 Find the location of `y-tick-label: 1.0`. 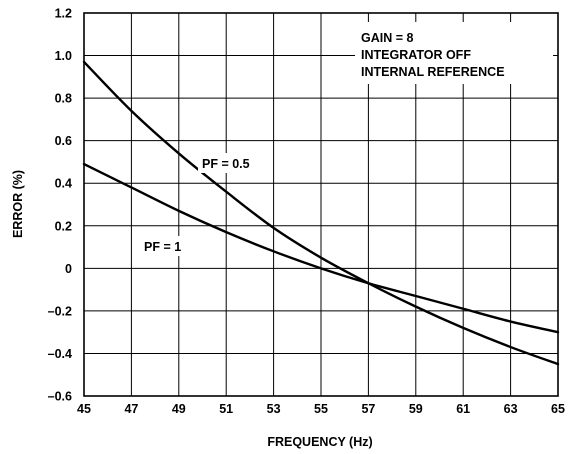

y-tick-label: 1.0 is located at coordinates (63, 56).